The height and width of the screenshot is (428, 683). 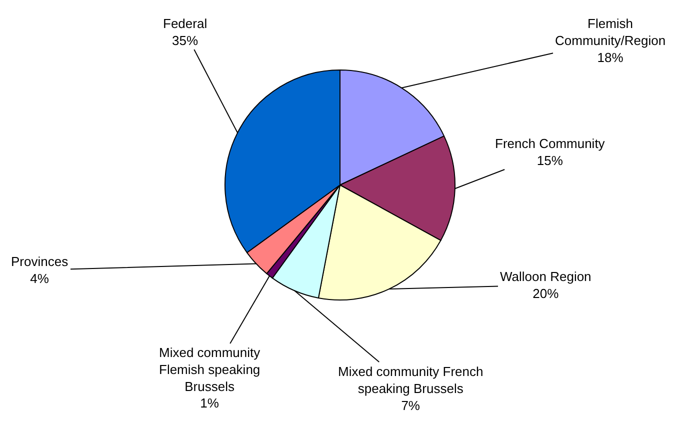 What do you see at coordinates (610, 57) in the screenshot?
I see `data-label: 18%` at bounding box center [610, 57].